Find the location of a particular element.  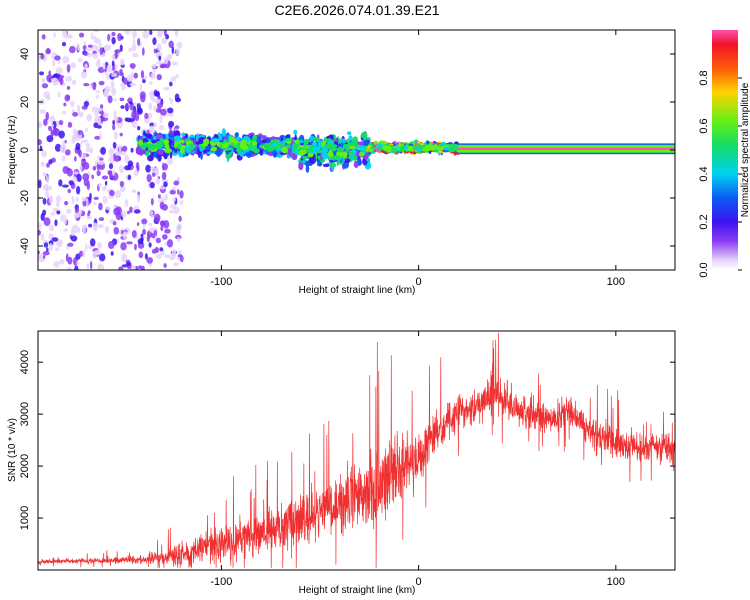

spectrogram-xlabel: Height of straight line (km) is located at coordinates (357, 290).